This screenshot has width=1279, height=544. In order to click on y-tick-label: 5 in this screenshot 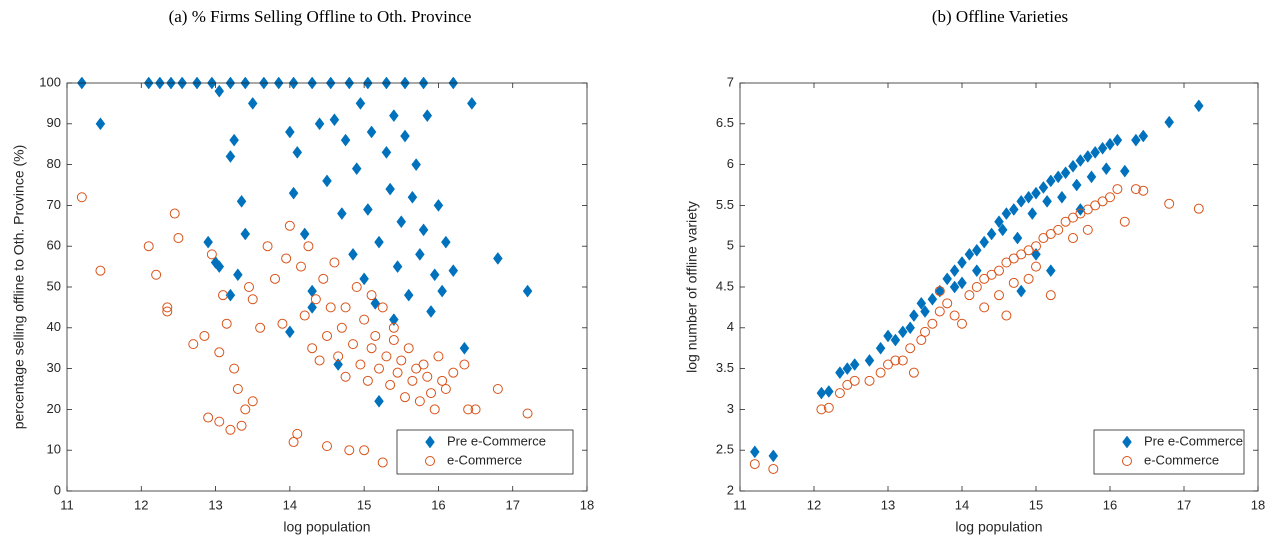, I will do `click(730, 245)`.